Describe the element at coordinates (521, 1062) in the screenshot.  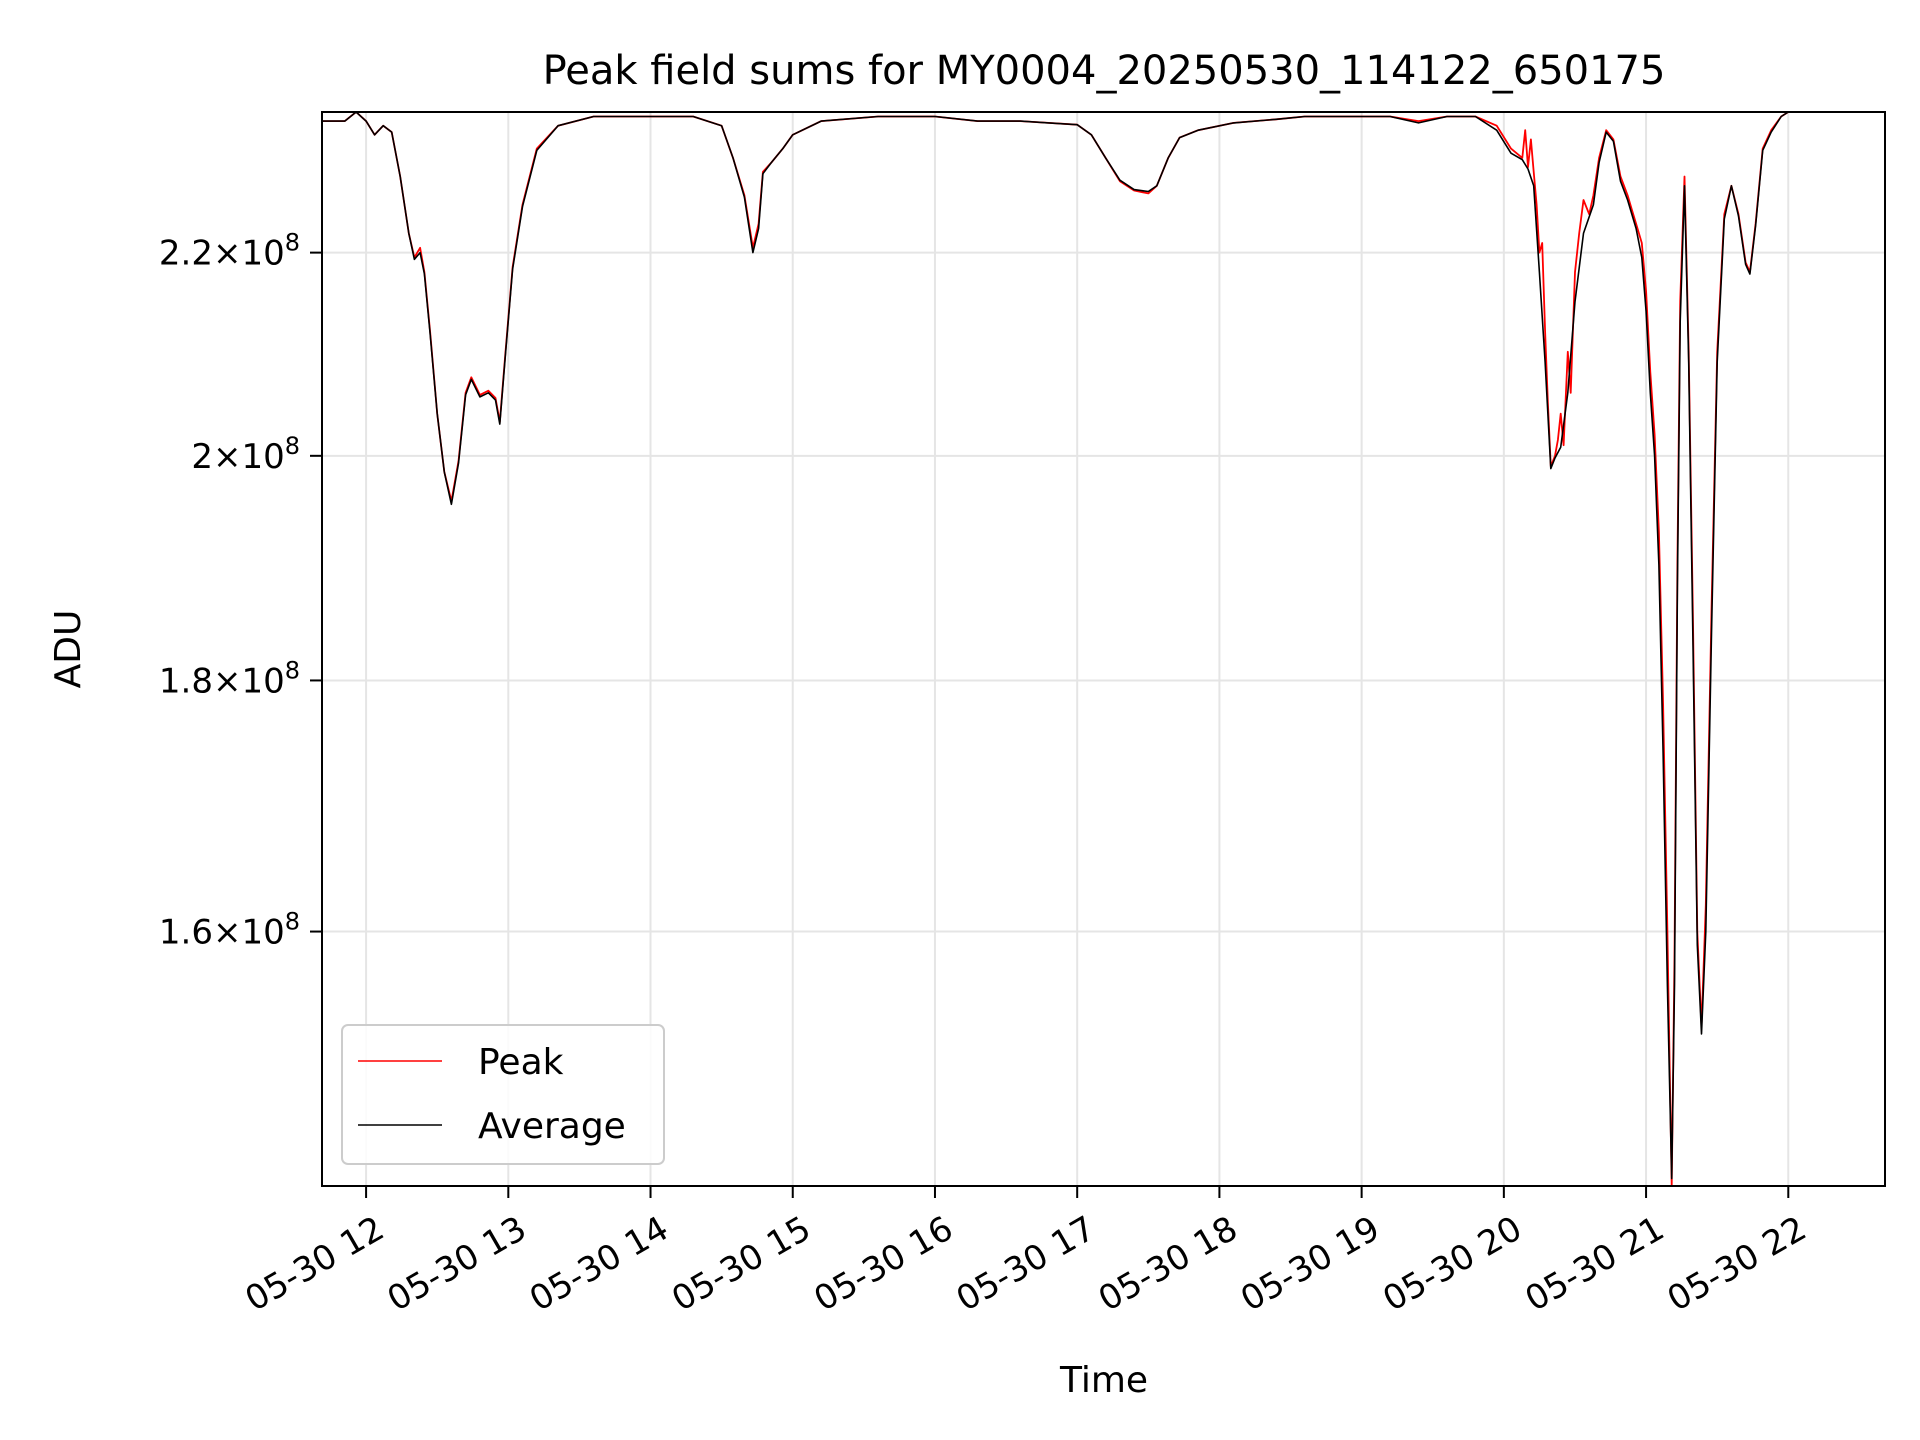
I see `legend-label-peak: Peak` at that location.